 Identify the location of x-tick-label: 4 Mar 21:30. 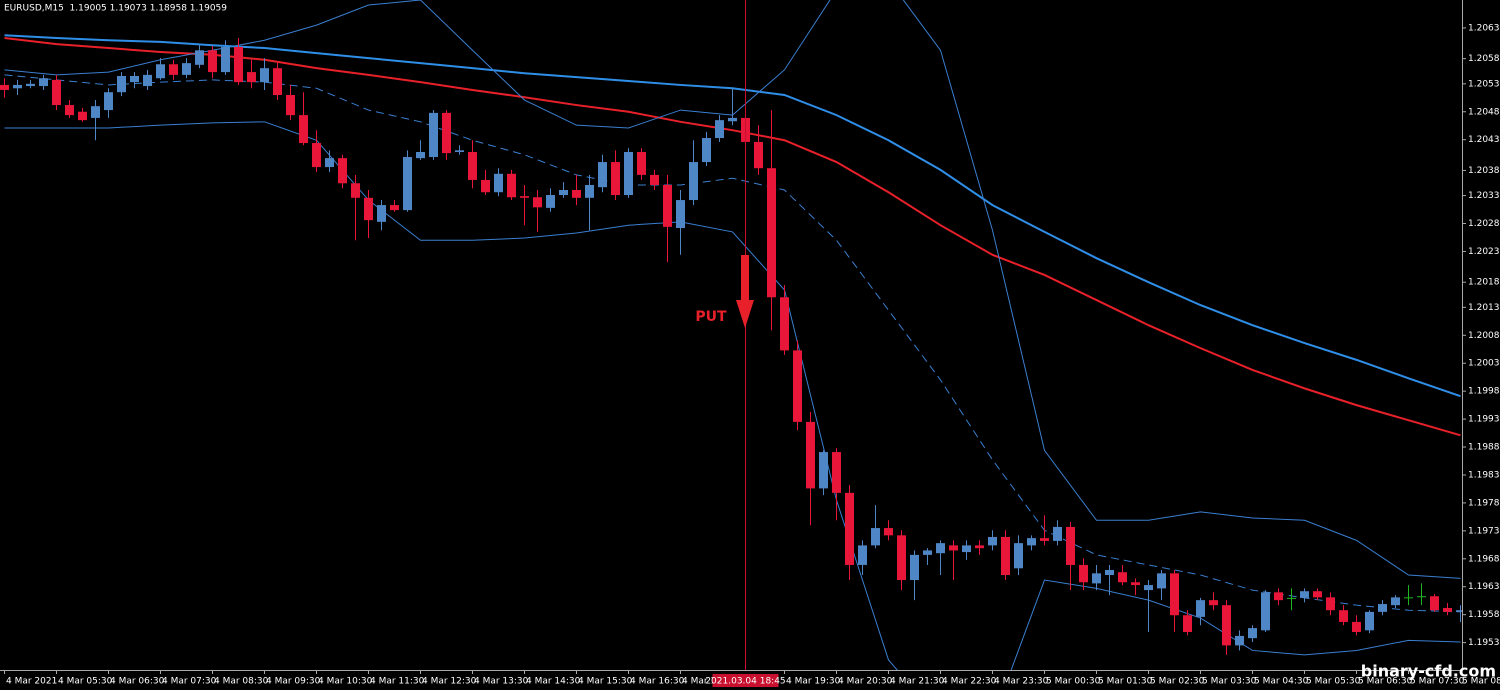
(917, 682).